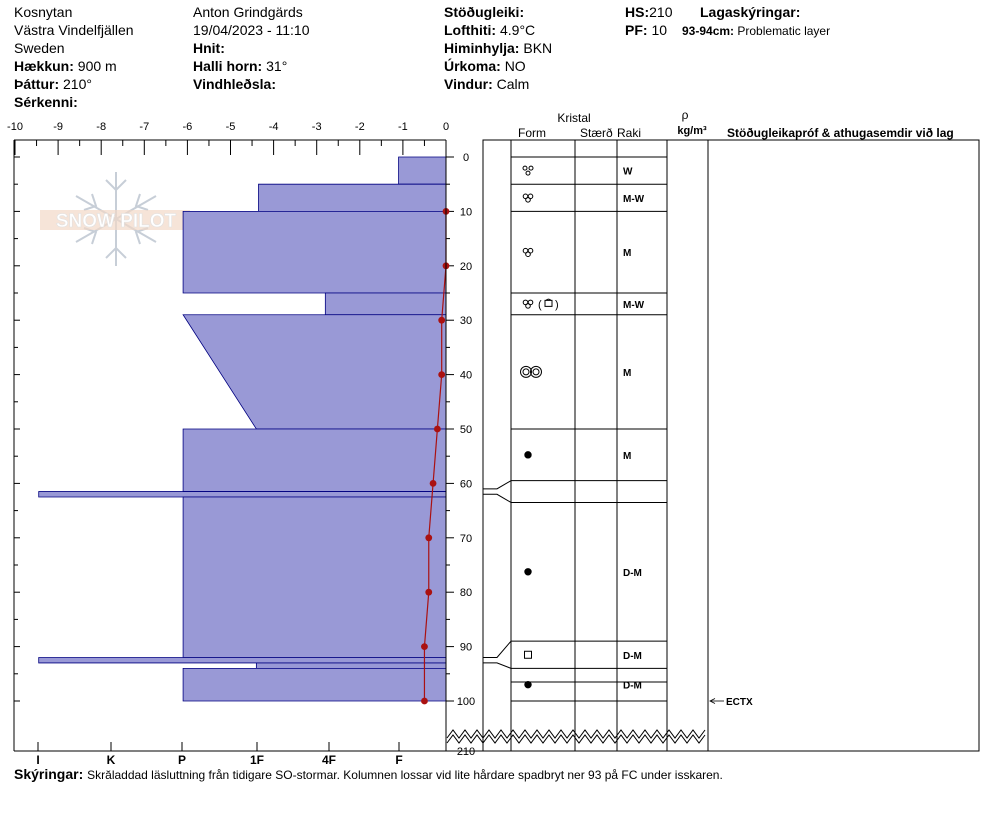 The height and width of the screenshot is (840, 994). Describe the element at coordinates (484, 12) in the screenshot. I see `stability-label: Stöðugleiki:` at that location.